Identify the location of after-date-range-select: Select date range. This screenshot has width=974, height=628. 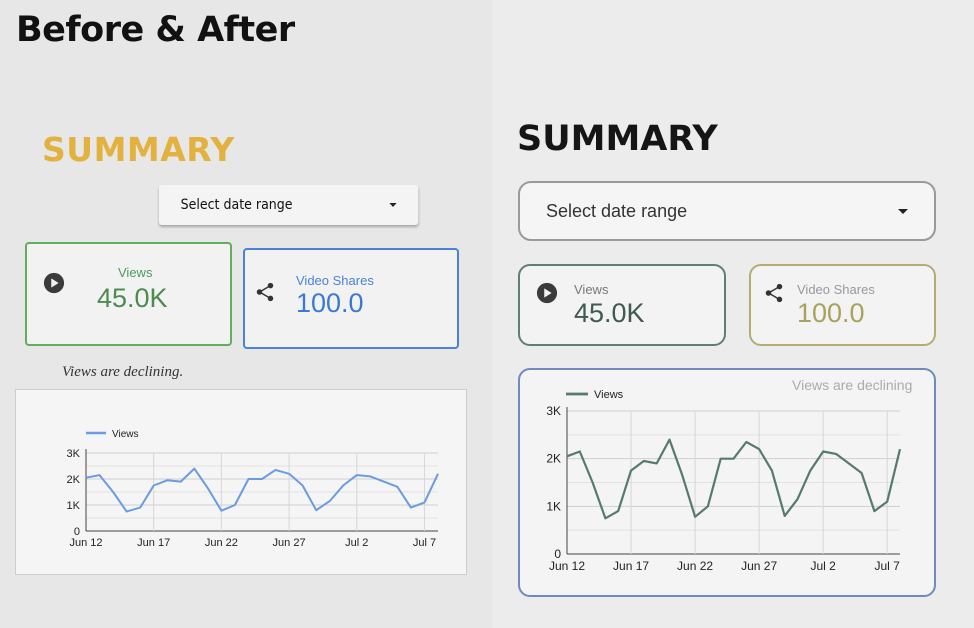
(727, 211).